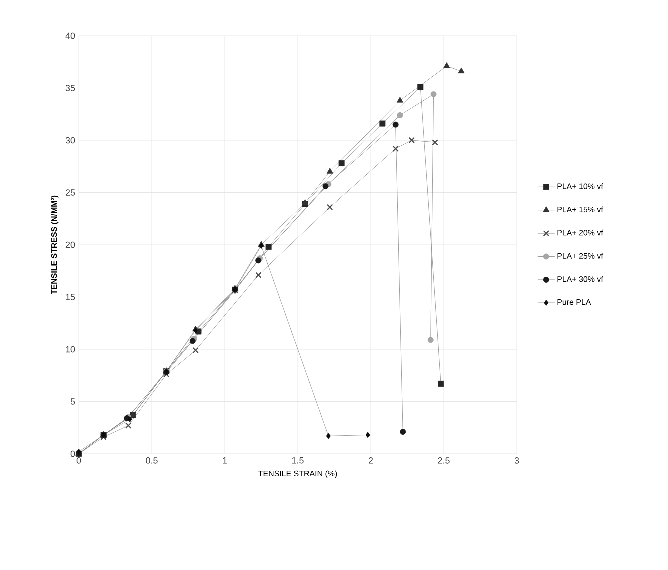 Image resolution: width=668 pixels, height=570 pixels. I want to click on x-tick-label: 0.5, so click(152, 461).